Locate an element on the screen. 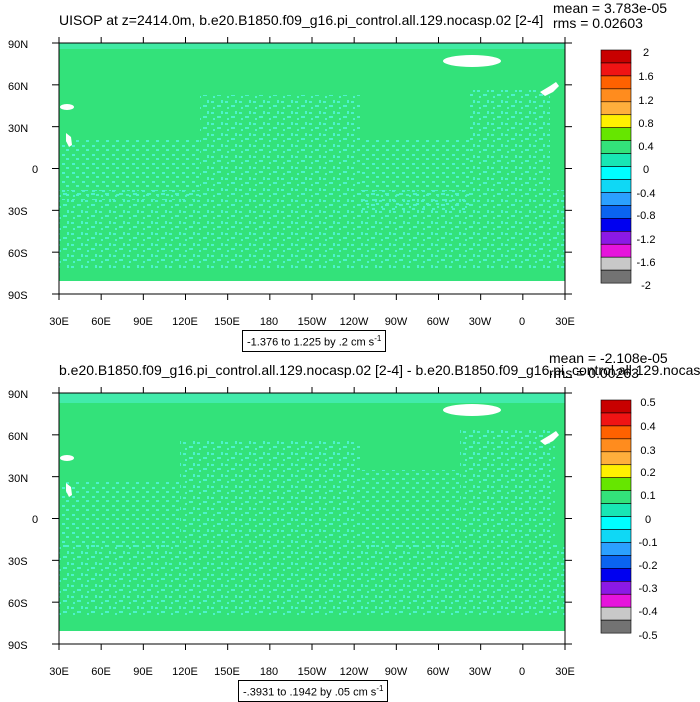 The image size is (700, 702). mean-stat: mean = -2.108e-05 is located at coordinates (608, 358).